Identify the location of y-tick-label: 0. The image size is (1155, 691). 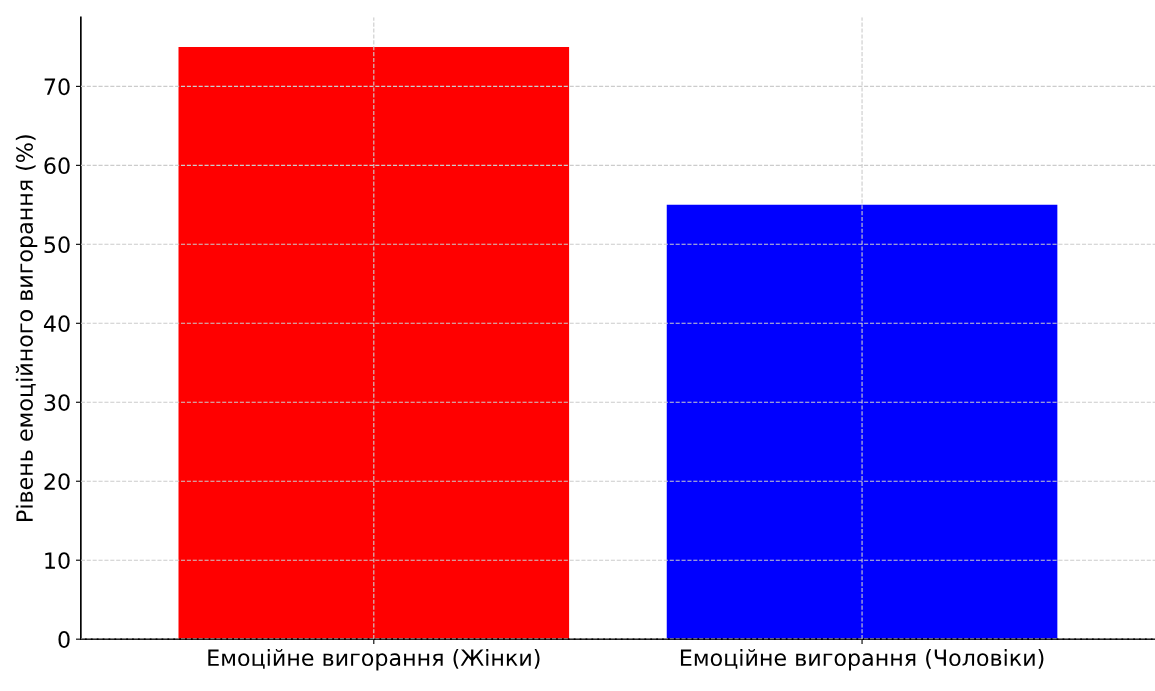
(64, 639).